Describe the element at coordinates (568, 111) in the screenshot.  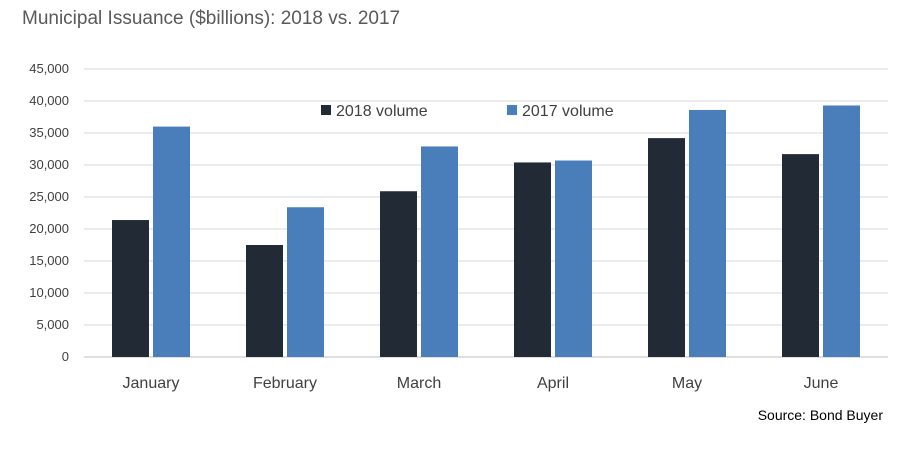
I see `legend-label: 2017 volume` at that location.